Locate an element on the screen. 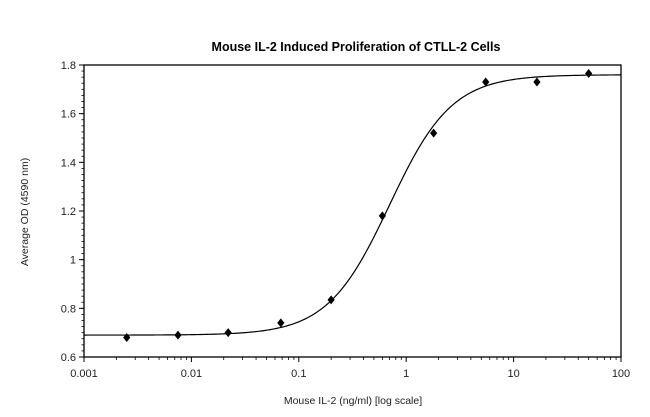 This screenshot has height=417, width=650. y-axis-label: Average OD (4590 nm) is located at coordinates (25, 212).